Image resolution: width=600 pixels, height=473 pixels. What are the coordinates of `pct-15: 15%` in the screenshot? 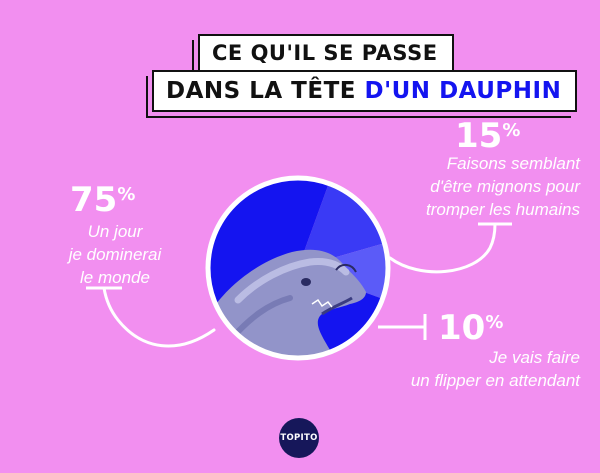 It's located at (488, 136).